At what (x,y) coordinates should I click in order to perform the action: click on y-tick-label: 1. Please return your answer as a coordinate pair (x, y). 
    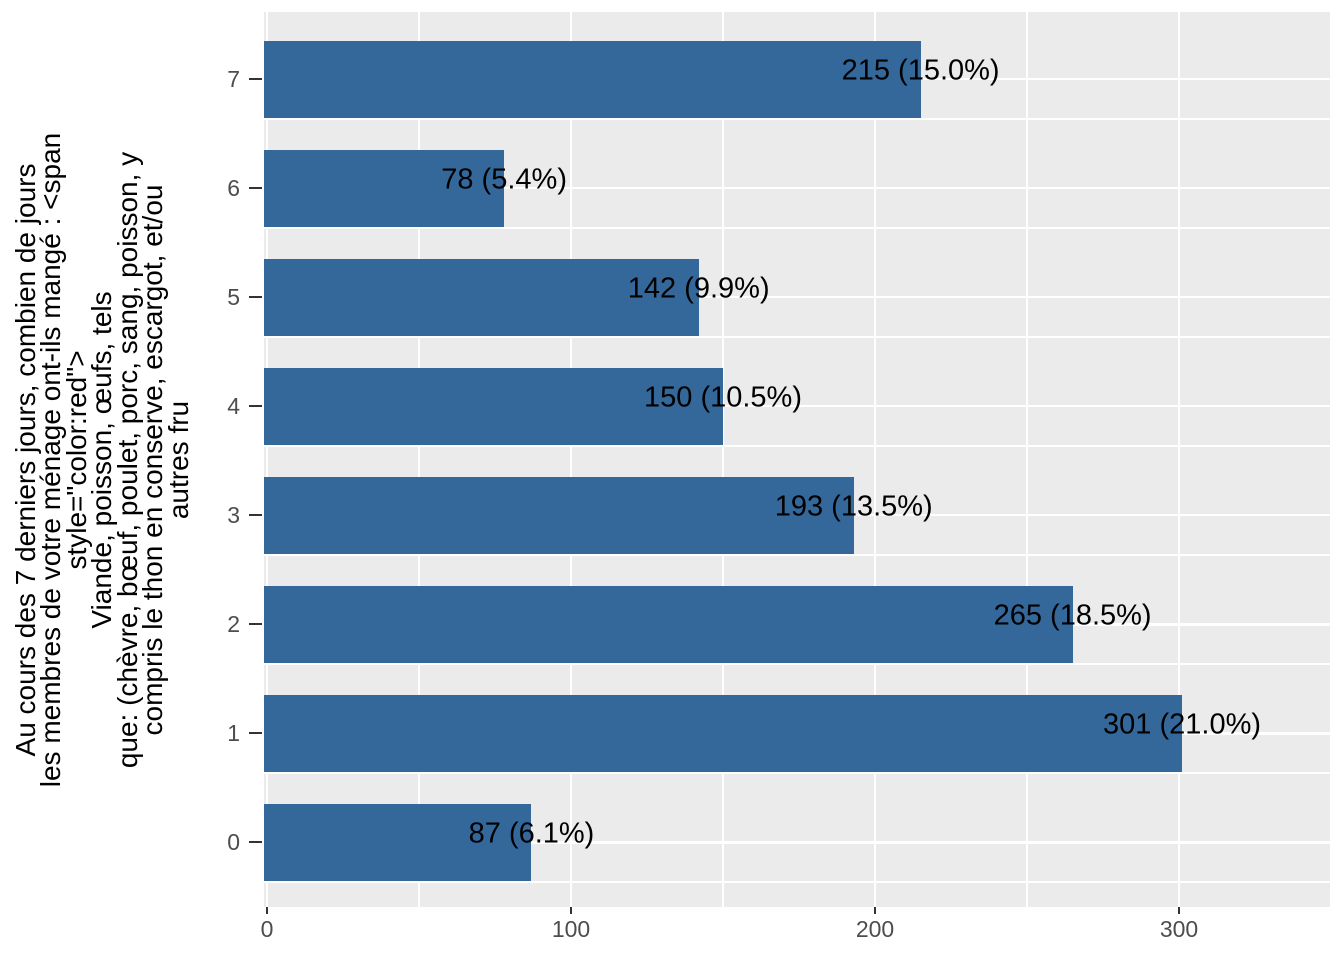
    Looking at the image, I should click on (233, 733).